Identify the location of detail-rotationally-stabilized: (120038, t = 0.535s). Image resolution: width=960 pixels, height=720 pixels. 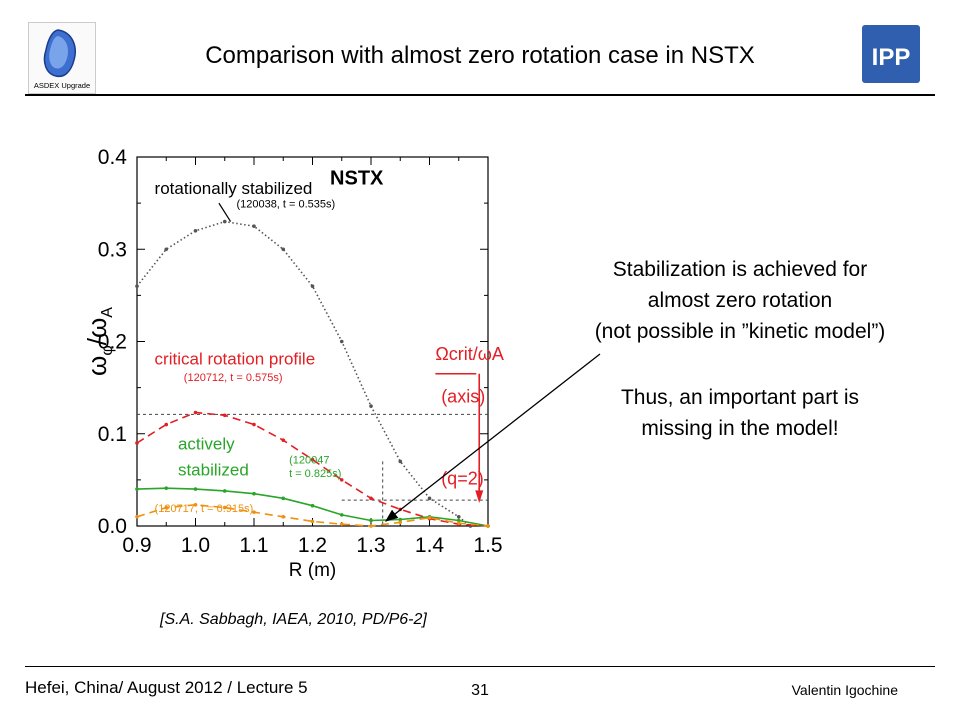
(285, 205).